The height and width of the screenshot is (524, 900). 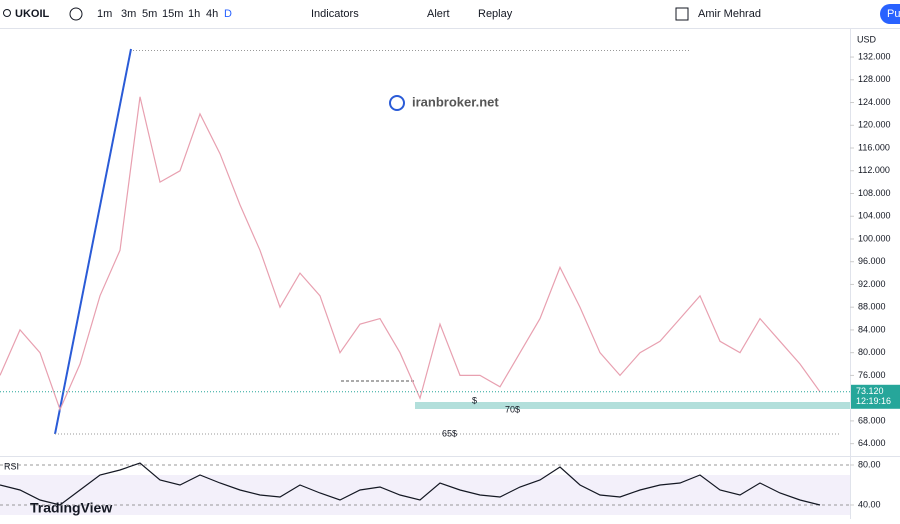 What do you see at coordinates (335, 14) in the screenshot?
I see `indicators: Indicators` at bounding box center [335, 14].